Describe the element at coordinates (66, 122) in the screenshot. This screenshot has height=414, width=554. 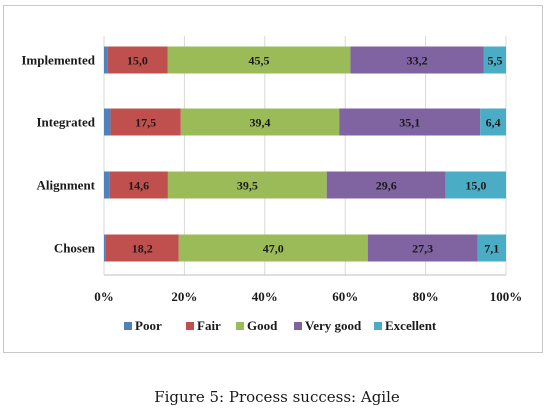
I see `category-label: Integrated` at that location.